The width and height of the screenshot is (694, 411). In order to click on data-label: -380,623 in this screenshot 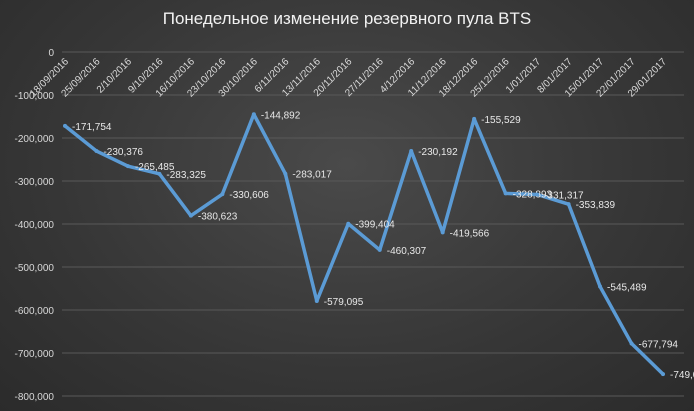, I will do `click(218, 217)`.